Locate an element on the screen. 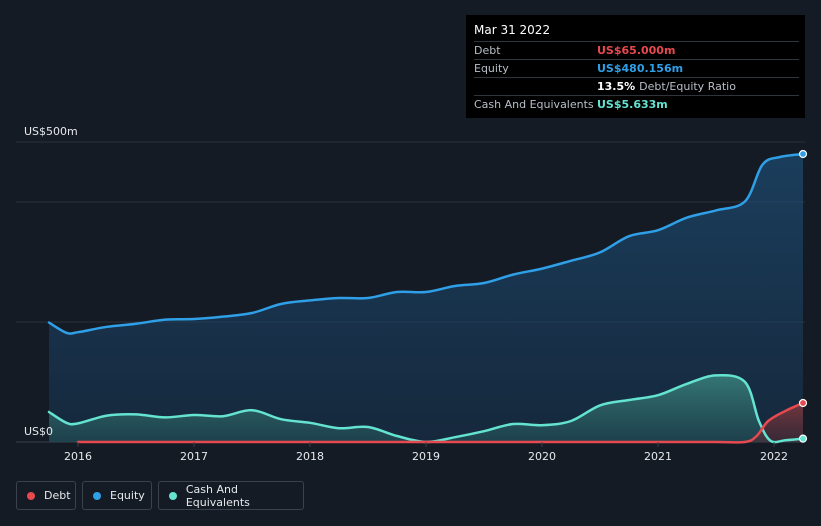 This screenshot has width=821, height=526. cash-and-equivalents-end-marker is located at coordinates (803, 438).